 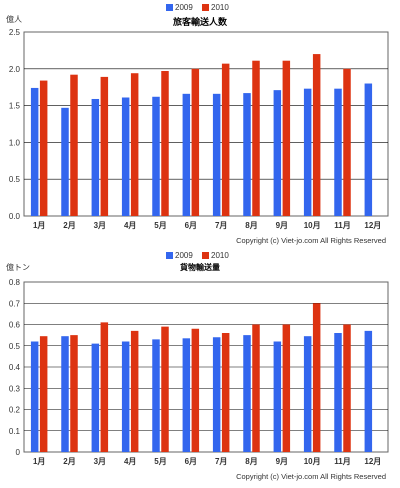 I want to click on y-tick-label: 0.8, so click(x=15, y=282).